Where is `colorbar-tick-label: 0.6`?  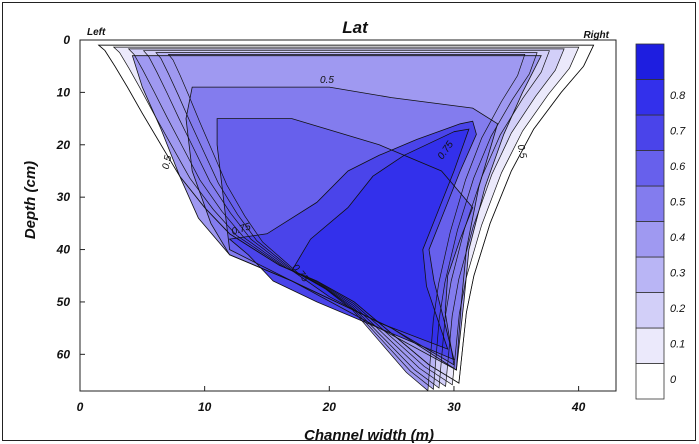 colorbar-tick-label: 0.6 is located at coordinates (678, 167).